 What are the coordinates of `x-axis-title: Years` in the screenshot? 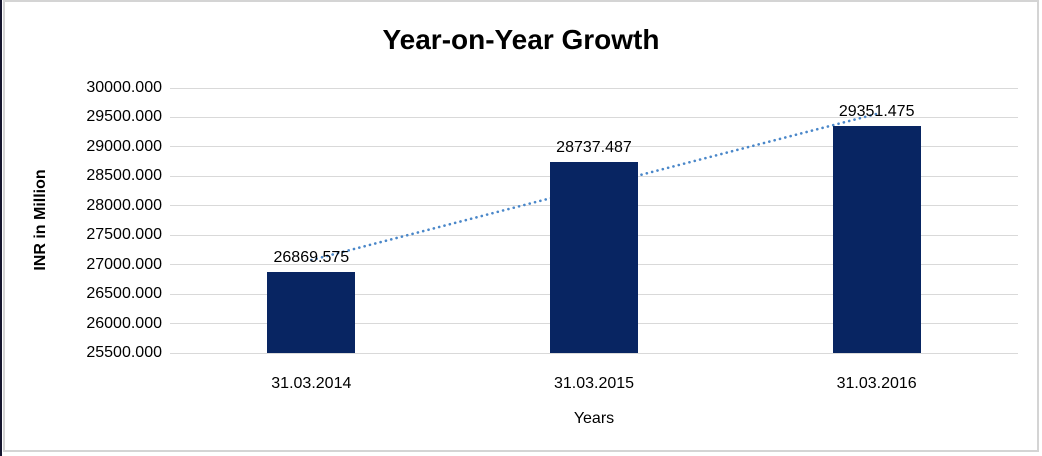 It's located at (594, 418).